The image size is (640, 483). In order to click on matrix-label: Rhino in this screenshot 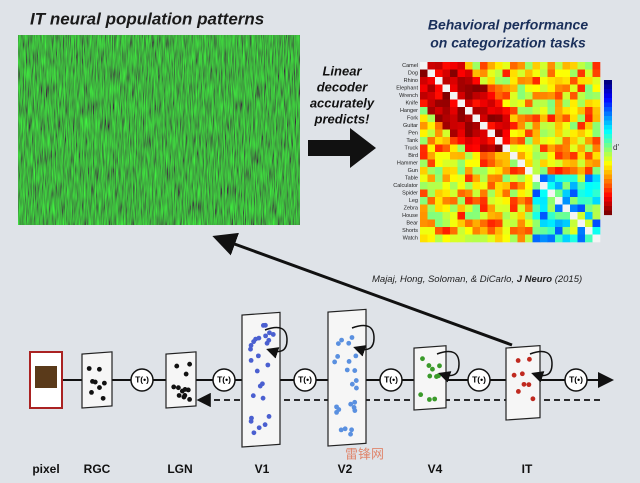, I will do `click(411, 81)`.